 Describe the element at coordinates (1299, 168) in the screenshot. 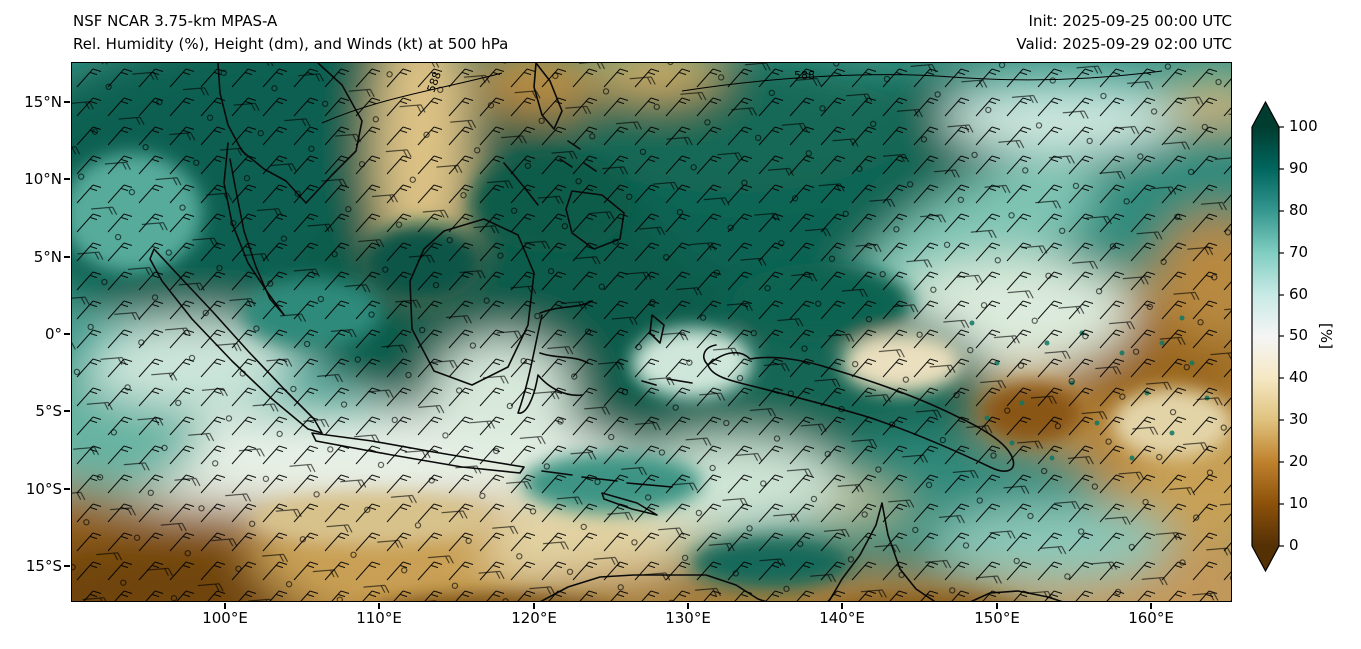

I see `cb-tick-90: 90` at that location.